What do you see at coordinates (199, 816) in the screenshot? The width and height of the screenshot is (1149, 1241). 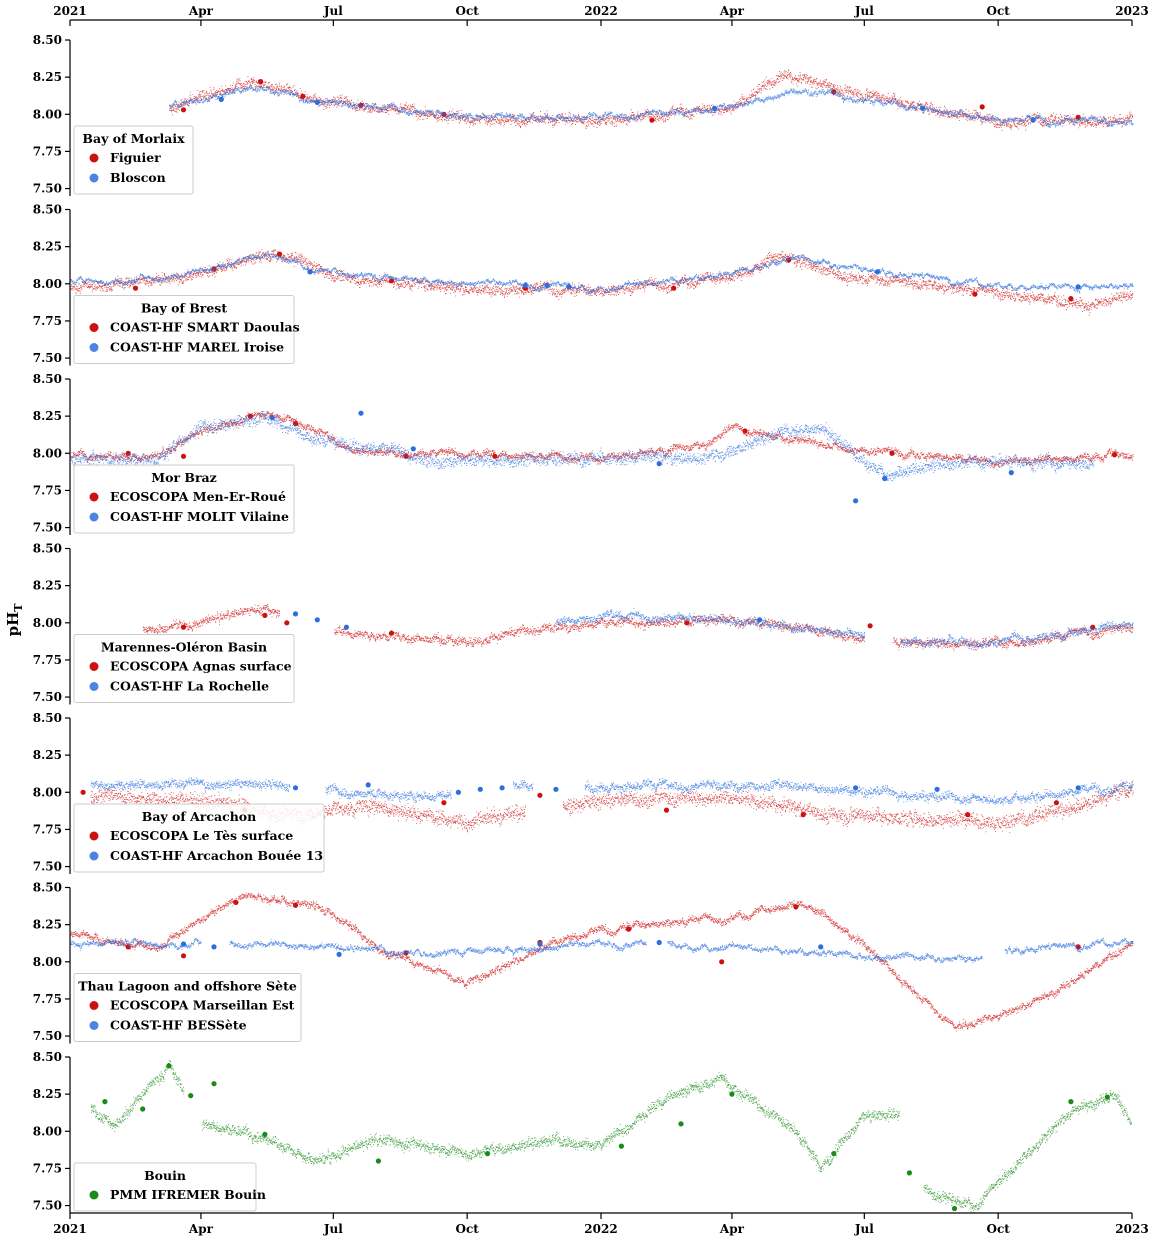 I see `legend-title: Bay of Arcachon` at bounding box center [199, 816].